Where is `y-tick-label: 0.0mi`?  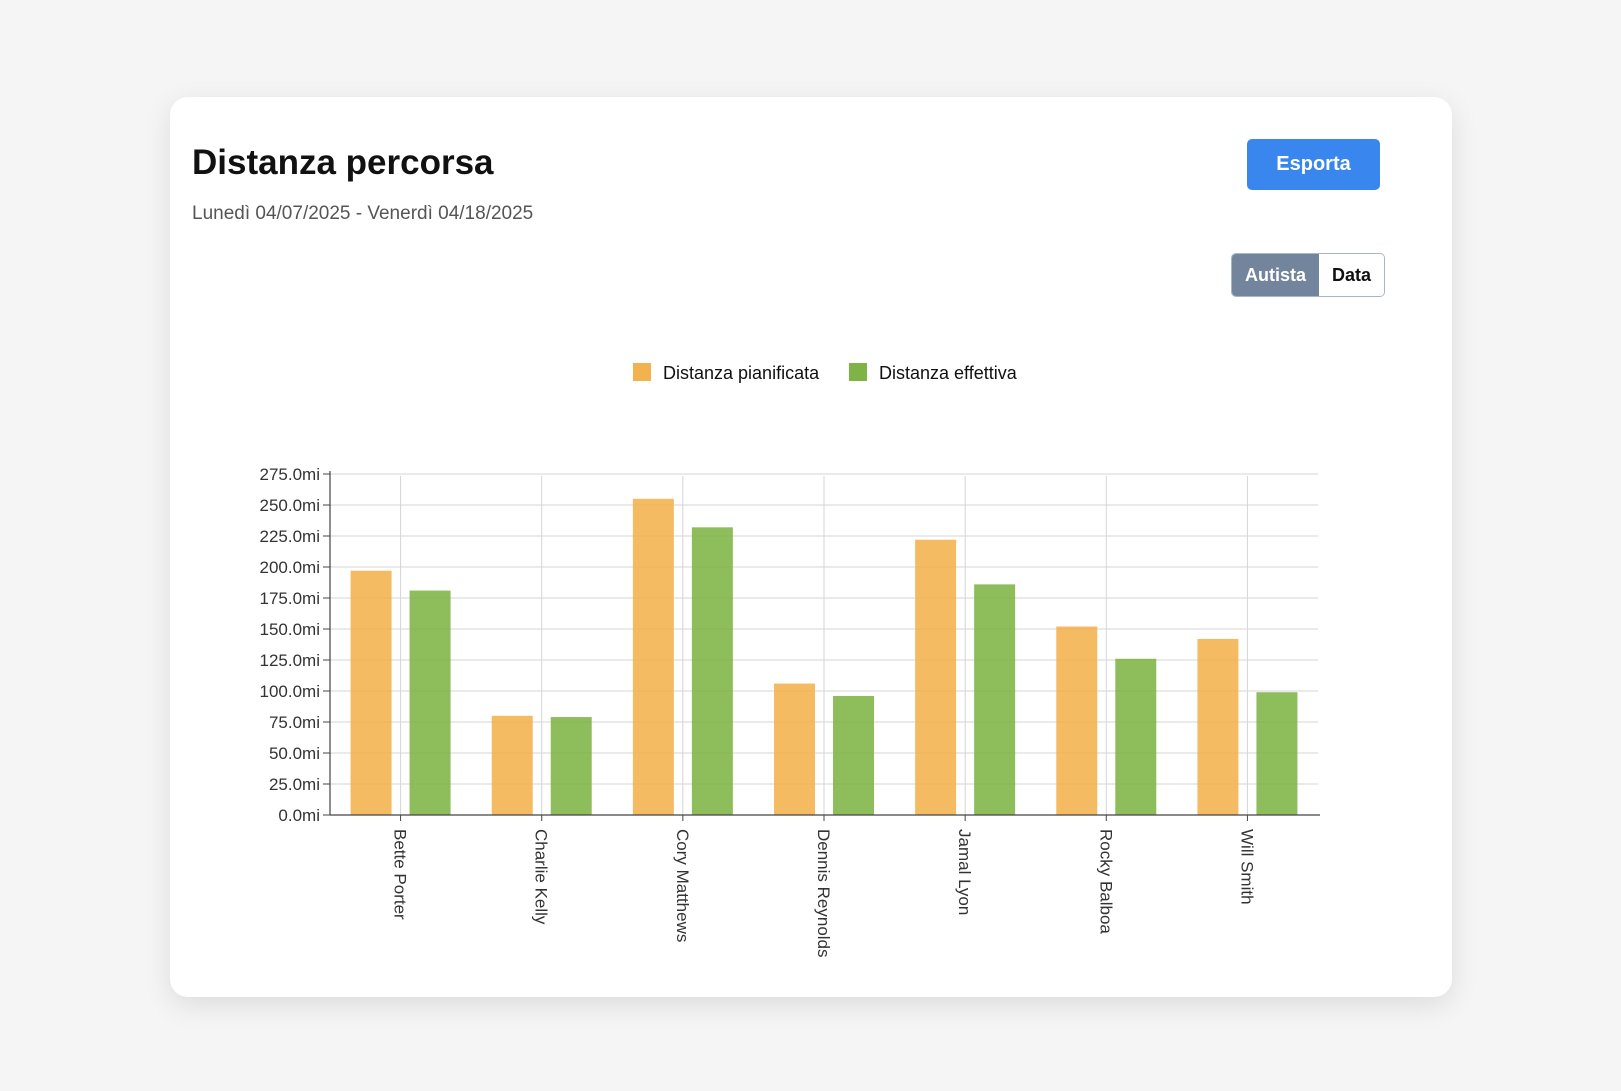
y-tick-label: 0.0mi is located at coordinates (299, 815).